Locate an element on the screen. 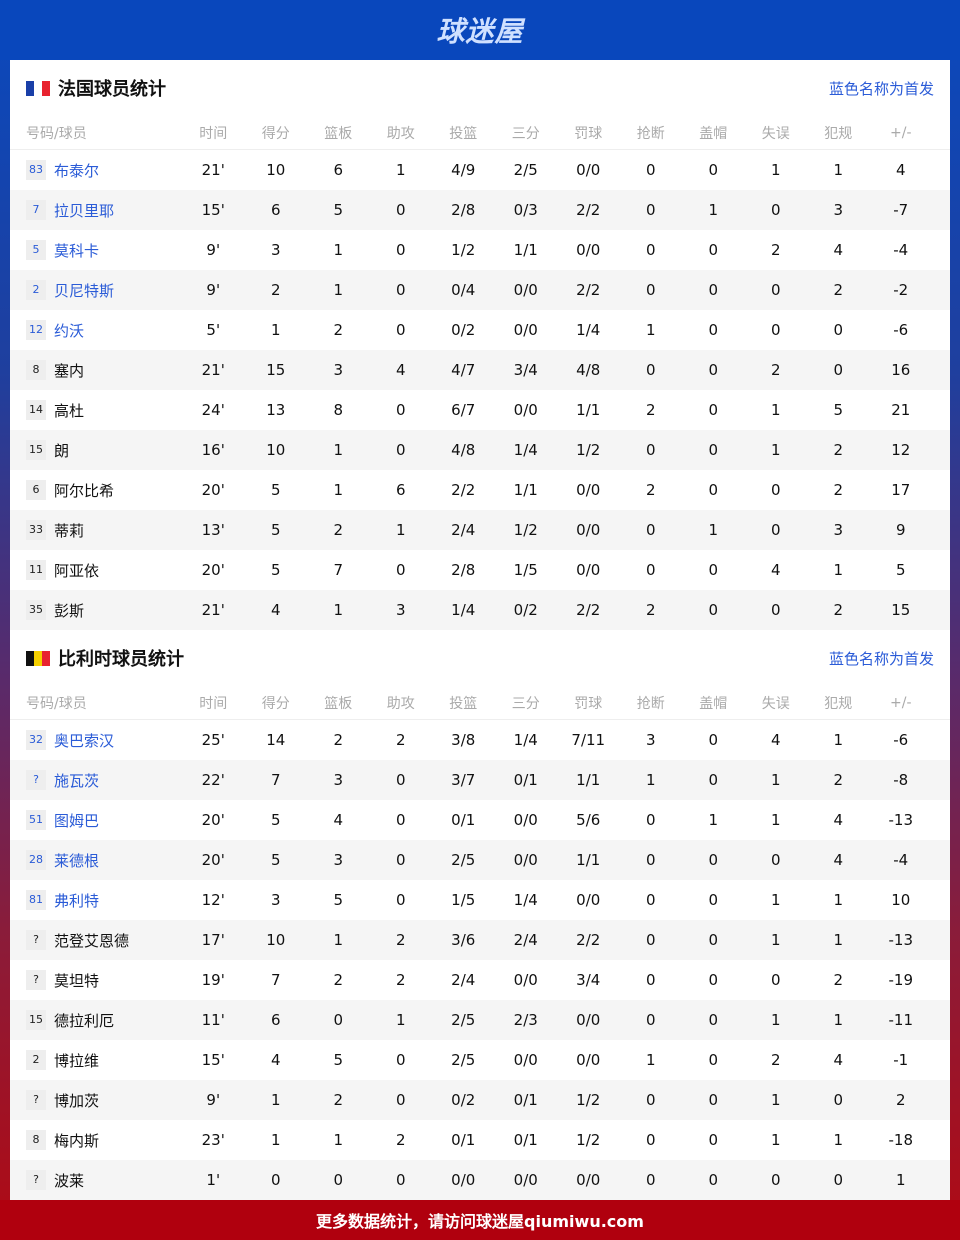 The height and width of the screenshot is (1240, 960). logo: 球迷屋 is located at coordinates (480, 31).